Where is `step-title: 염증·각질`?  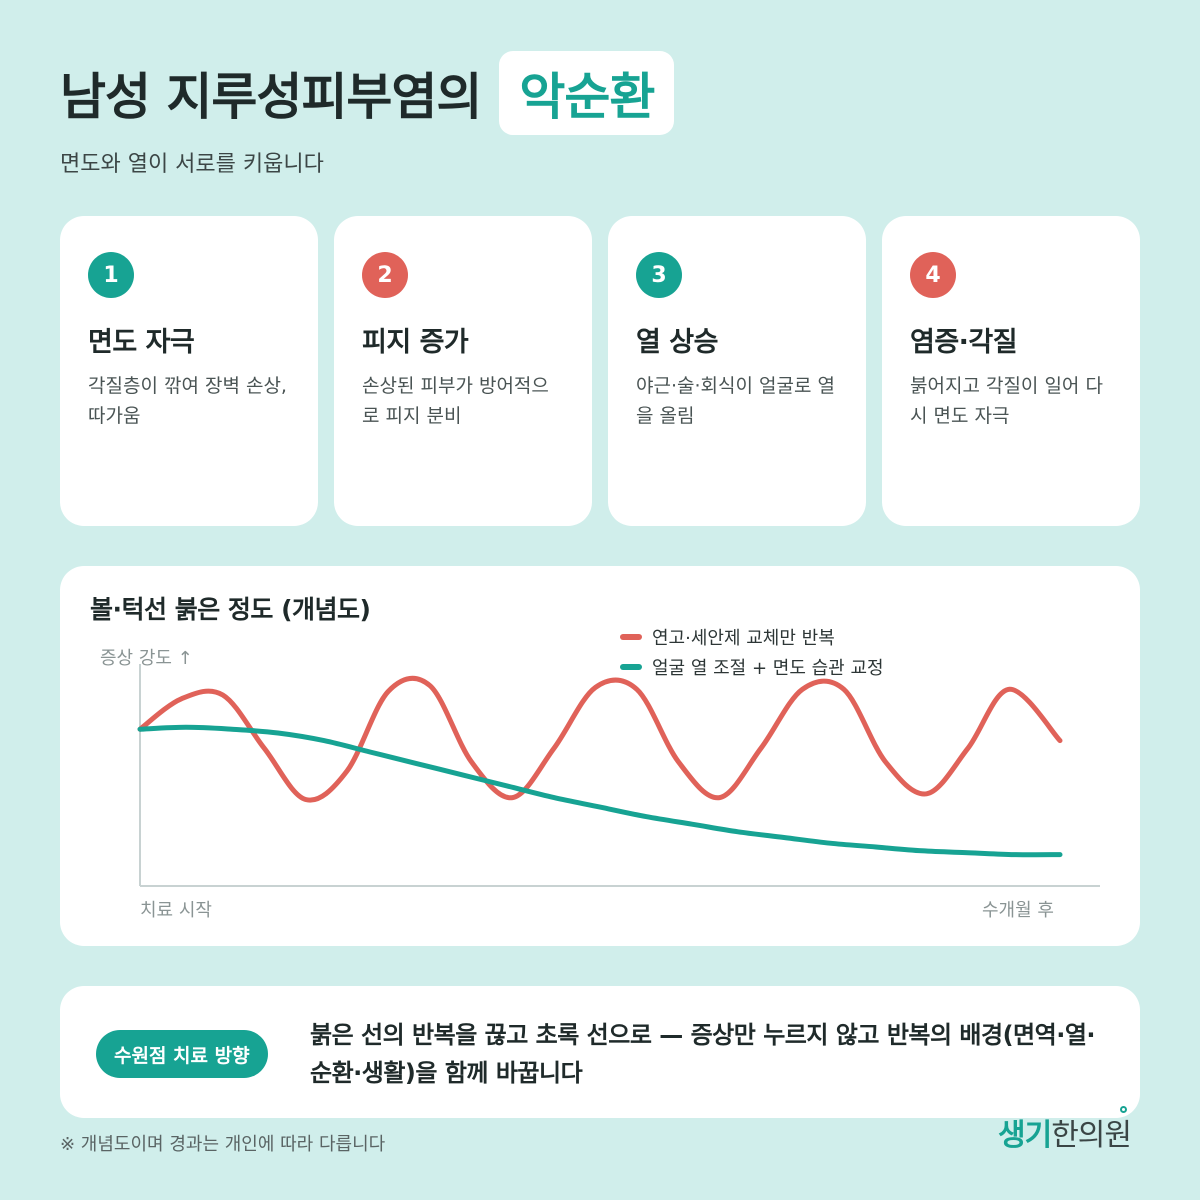
step-title: 염증·각질 is located at coordinates (964, 342).